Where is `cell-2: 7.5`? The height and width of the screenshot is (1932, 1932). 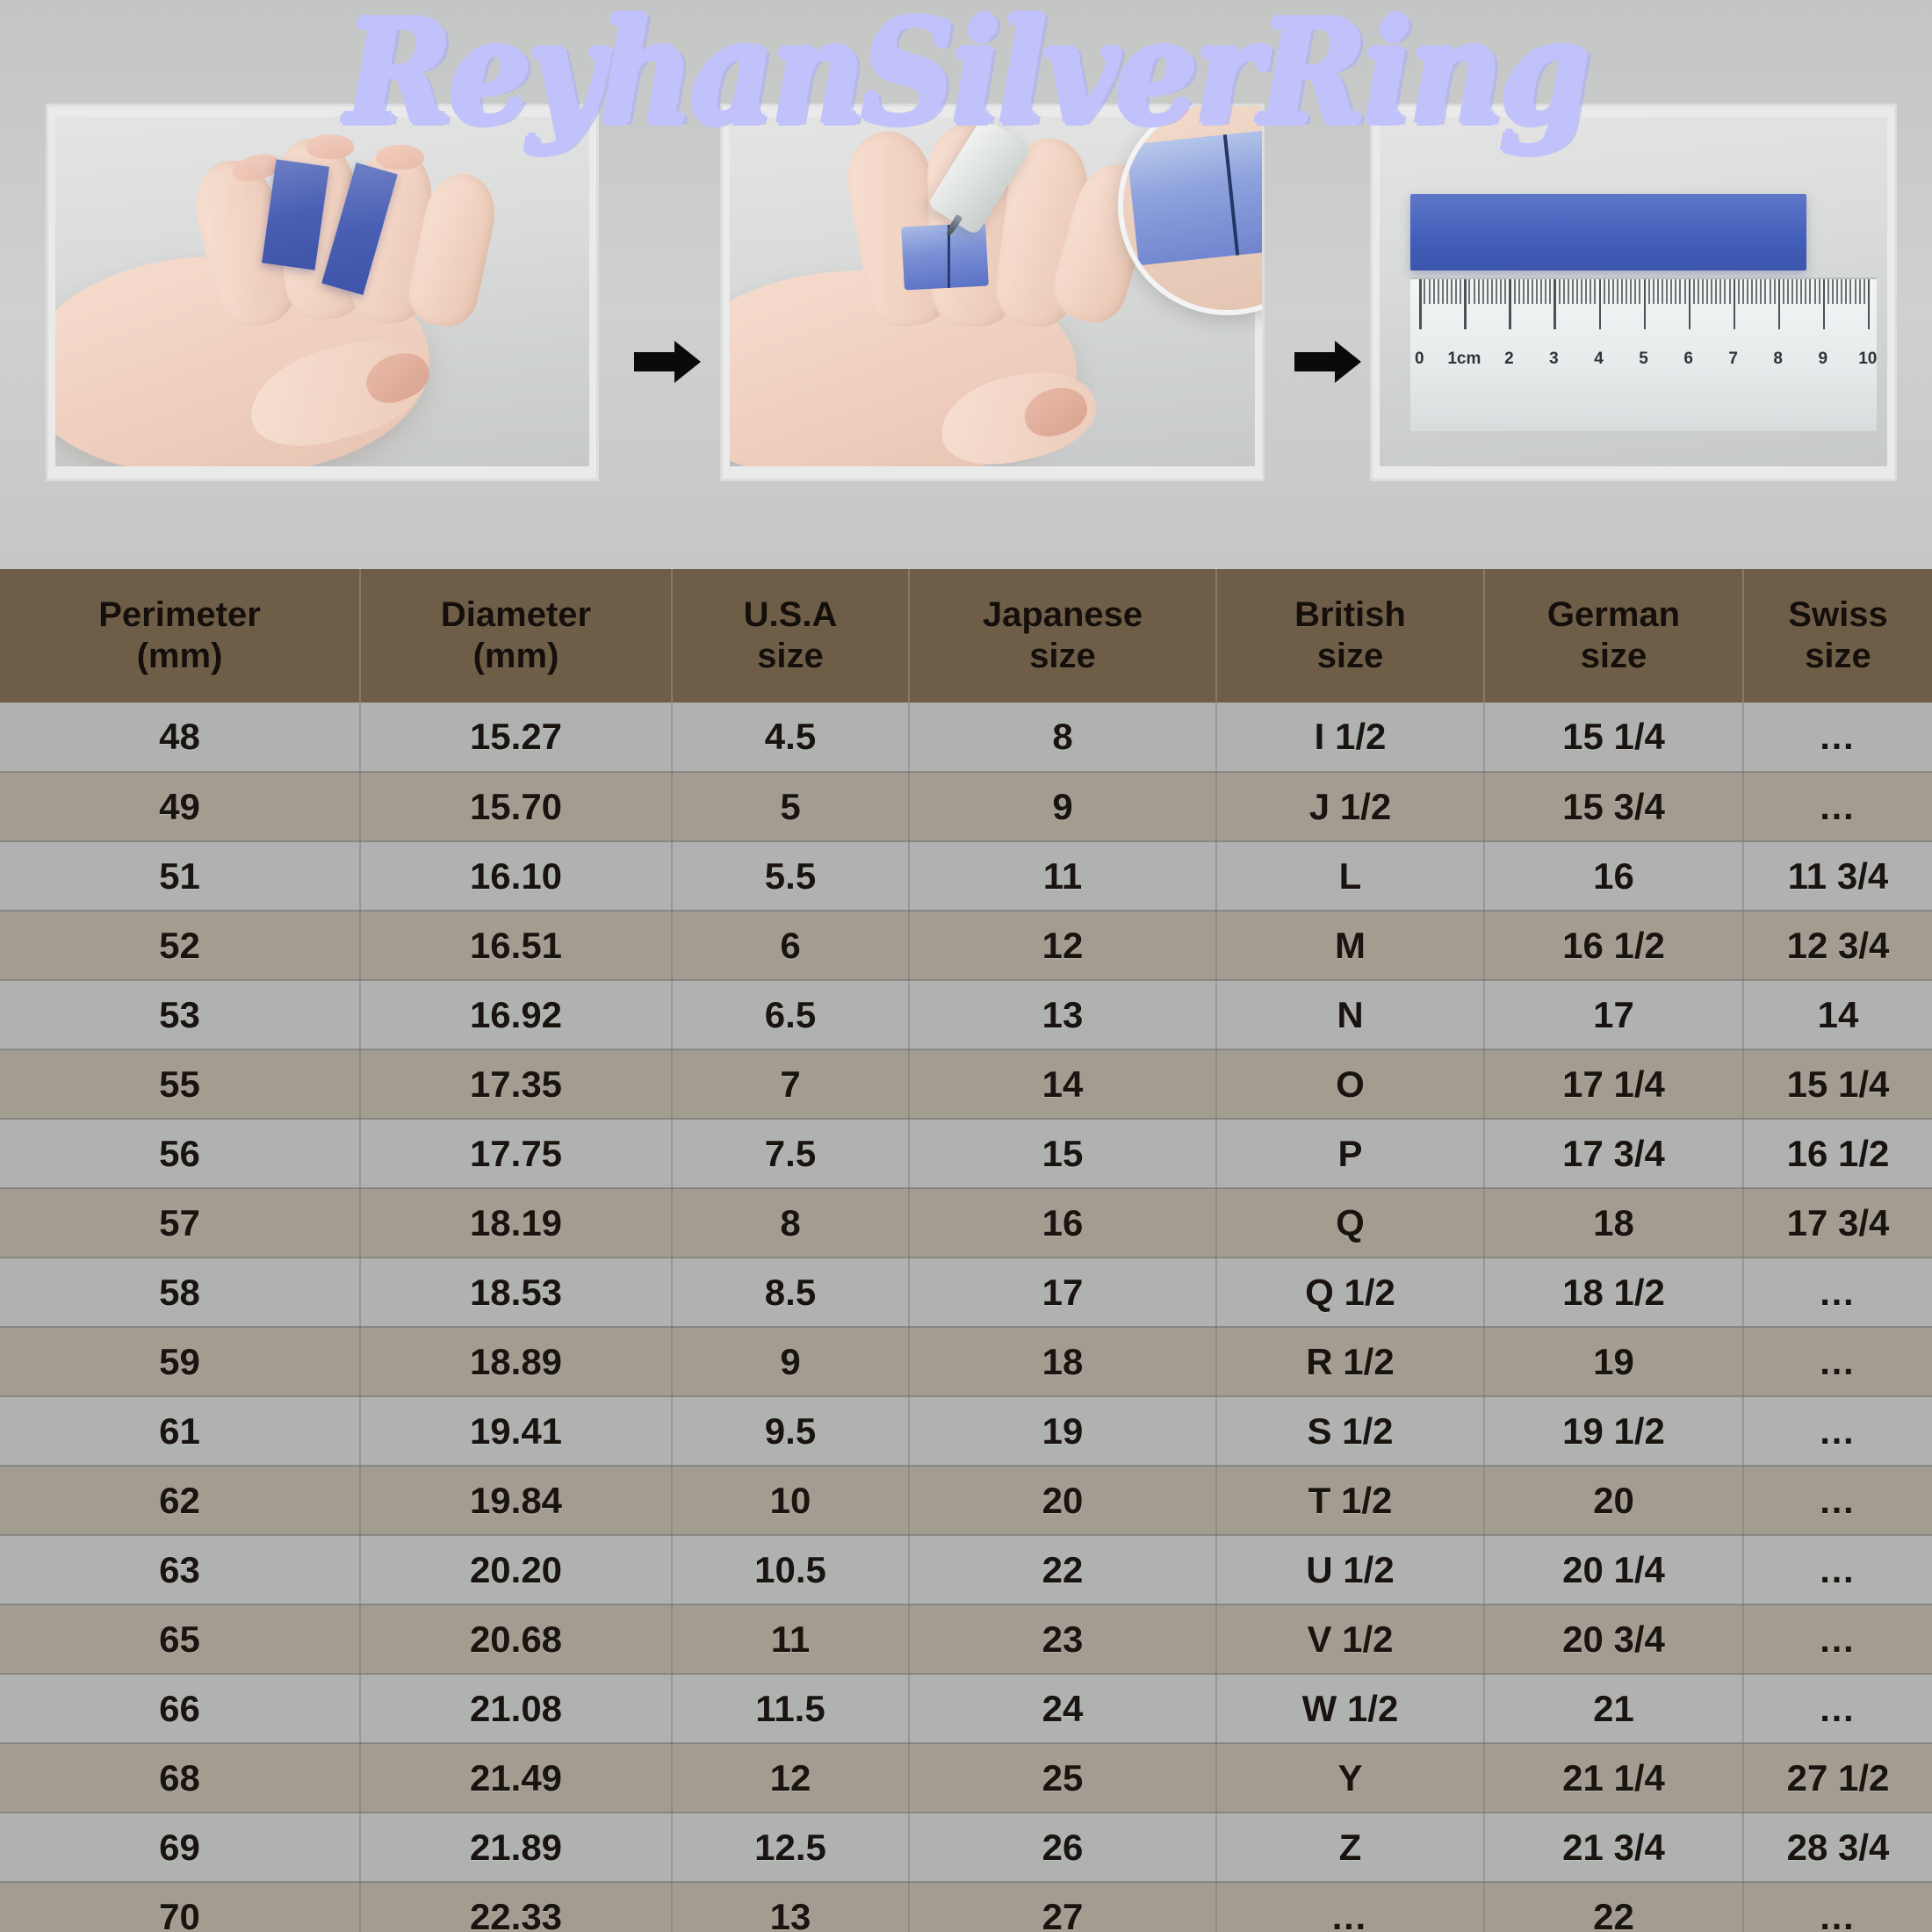
cell-2: 7.5 is located at coordinates (791, 1154).